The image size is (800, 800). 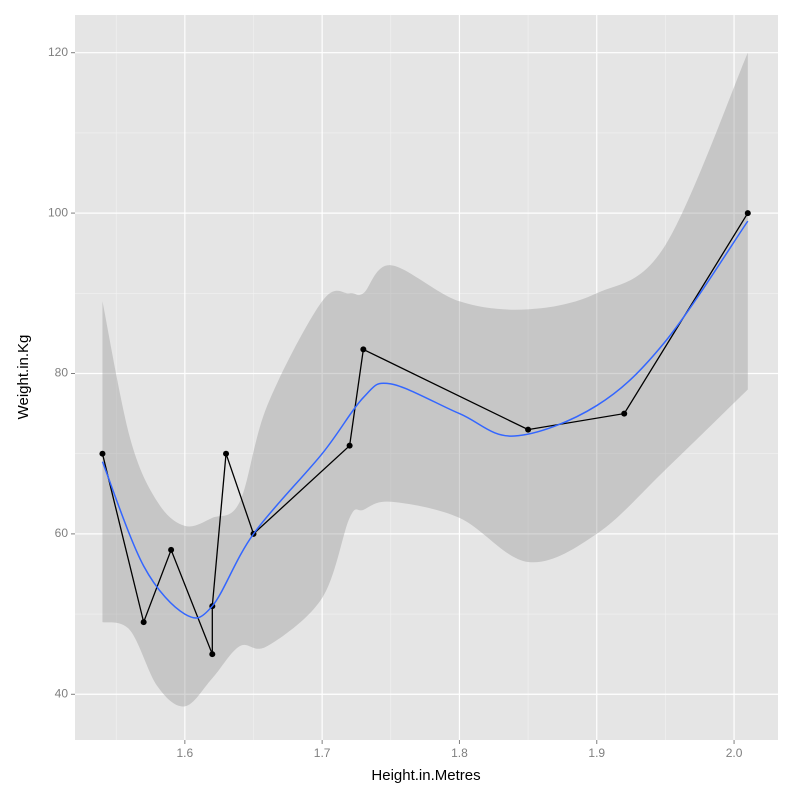 I want to click on y-tick-label: 40, so click(x=62, y=693).